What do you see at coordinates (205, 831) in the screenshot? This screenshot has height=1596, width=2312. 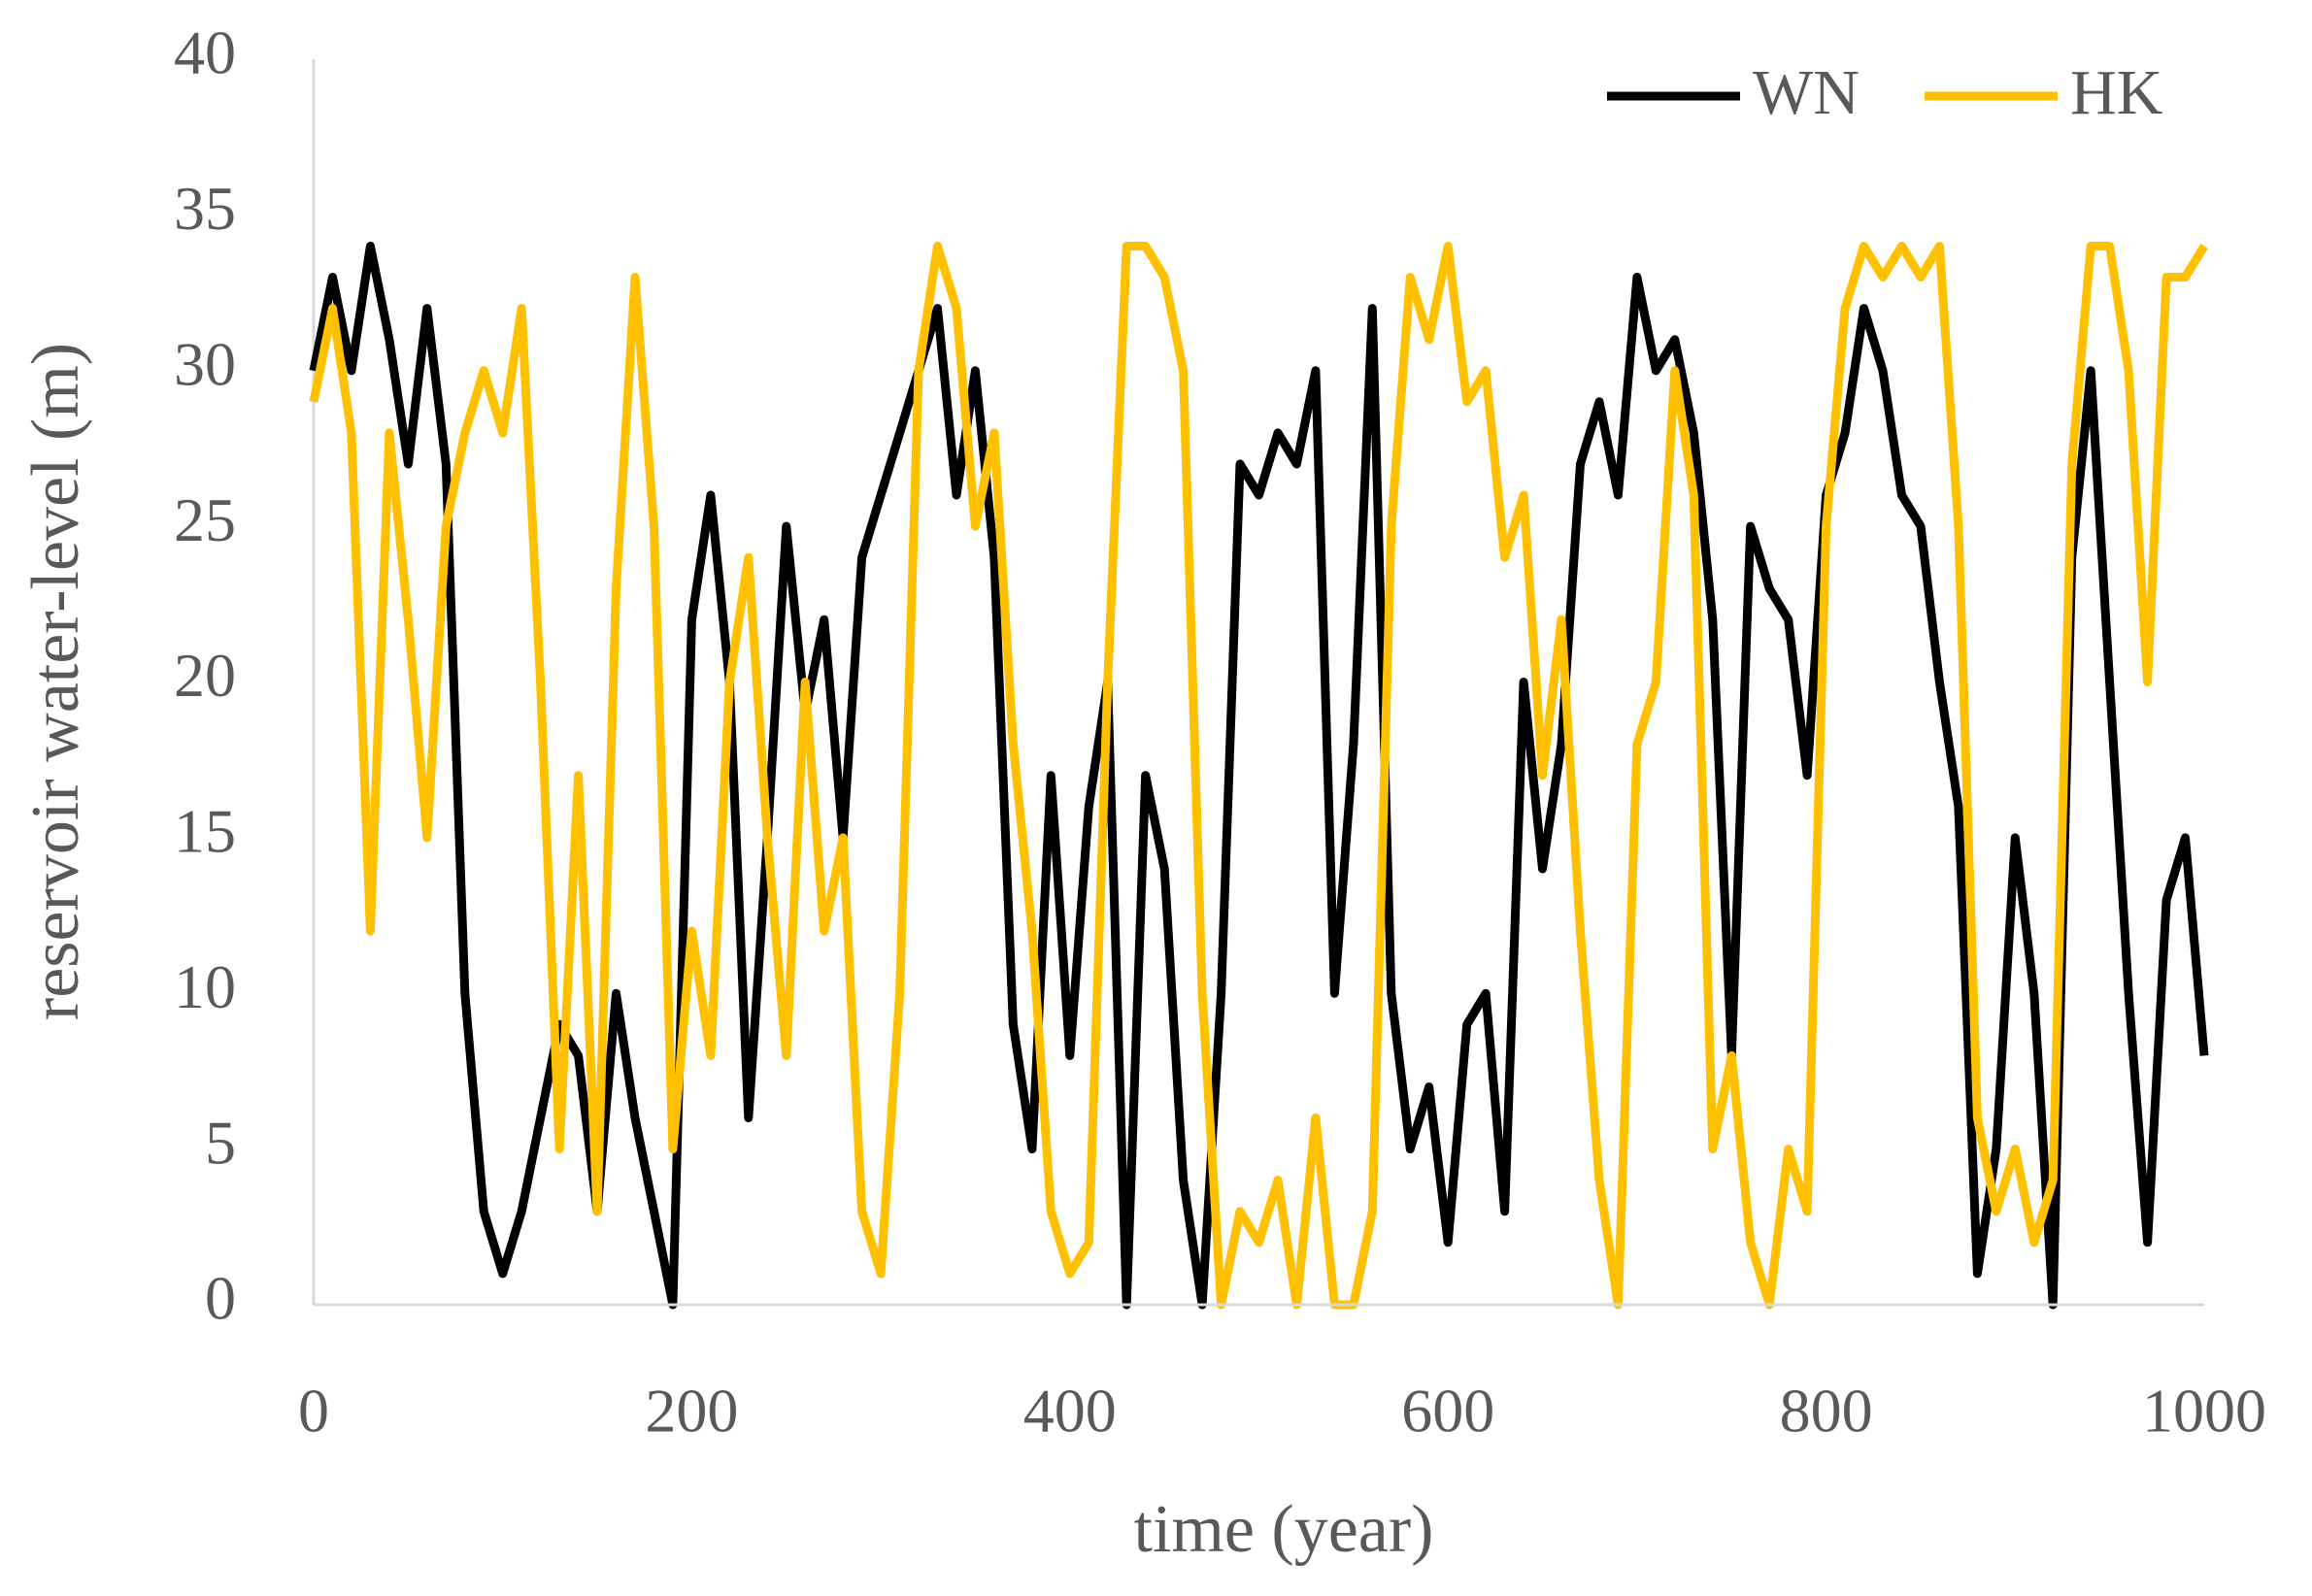 I see `y-tick-label: 15` at bounding box center [205, 831].